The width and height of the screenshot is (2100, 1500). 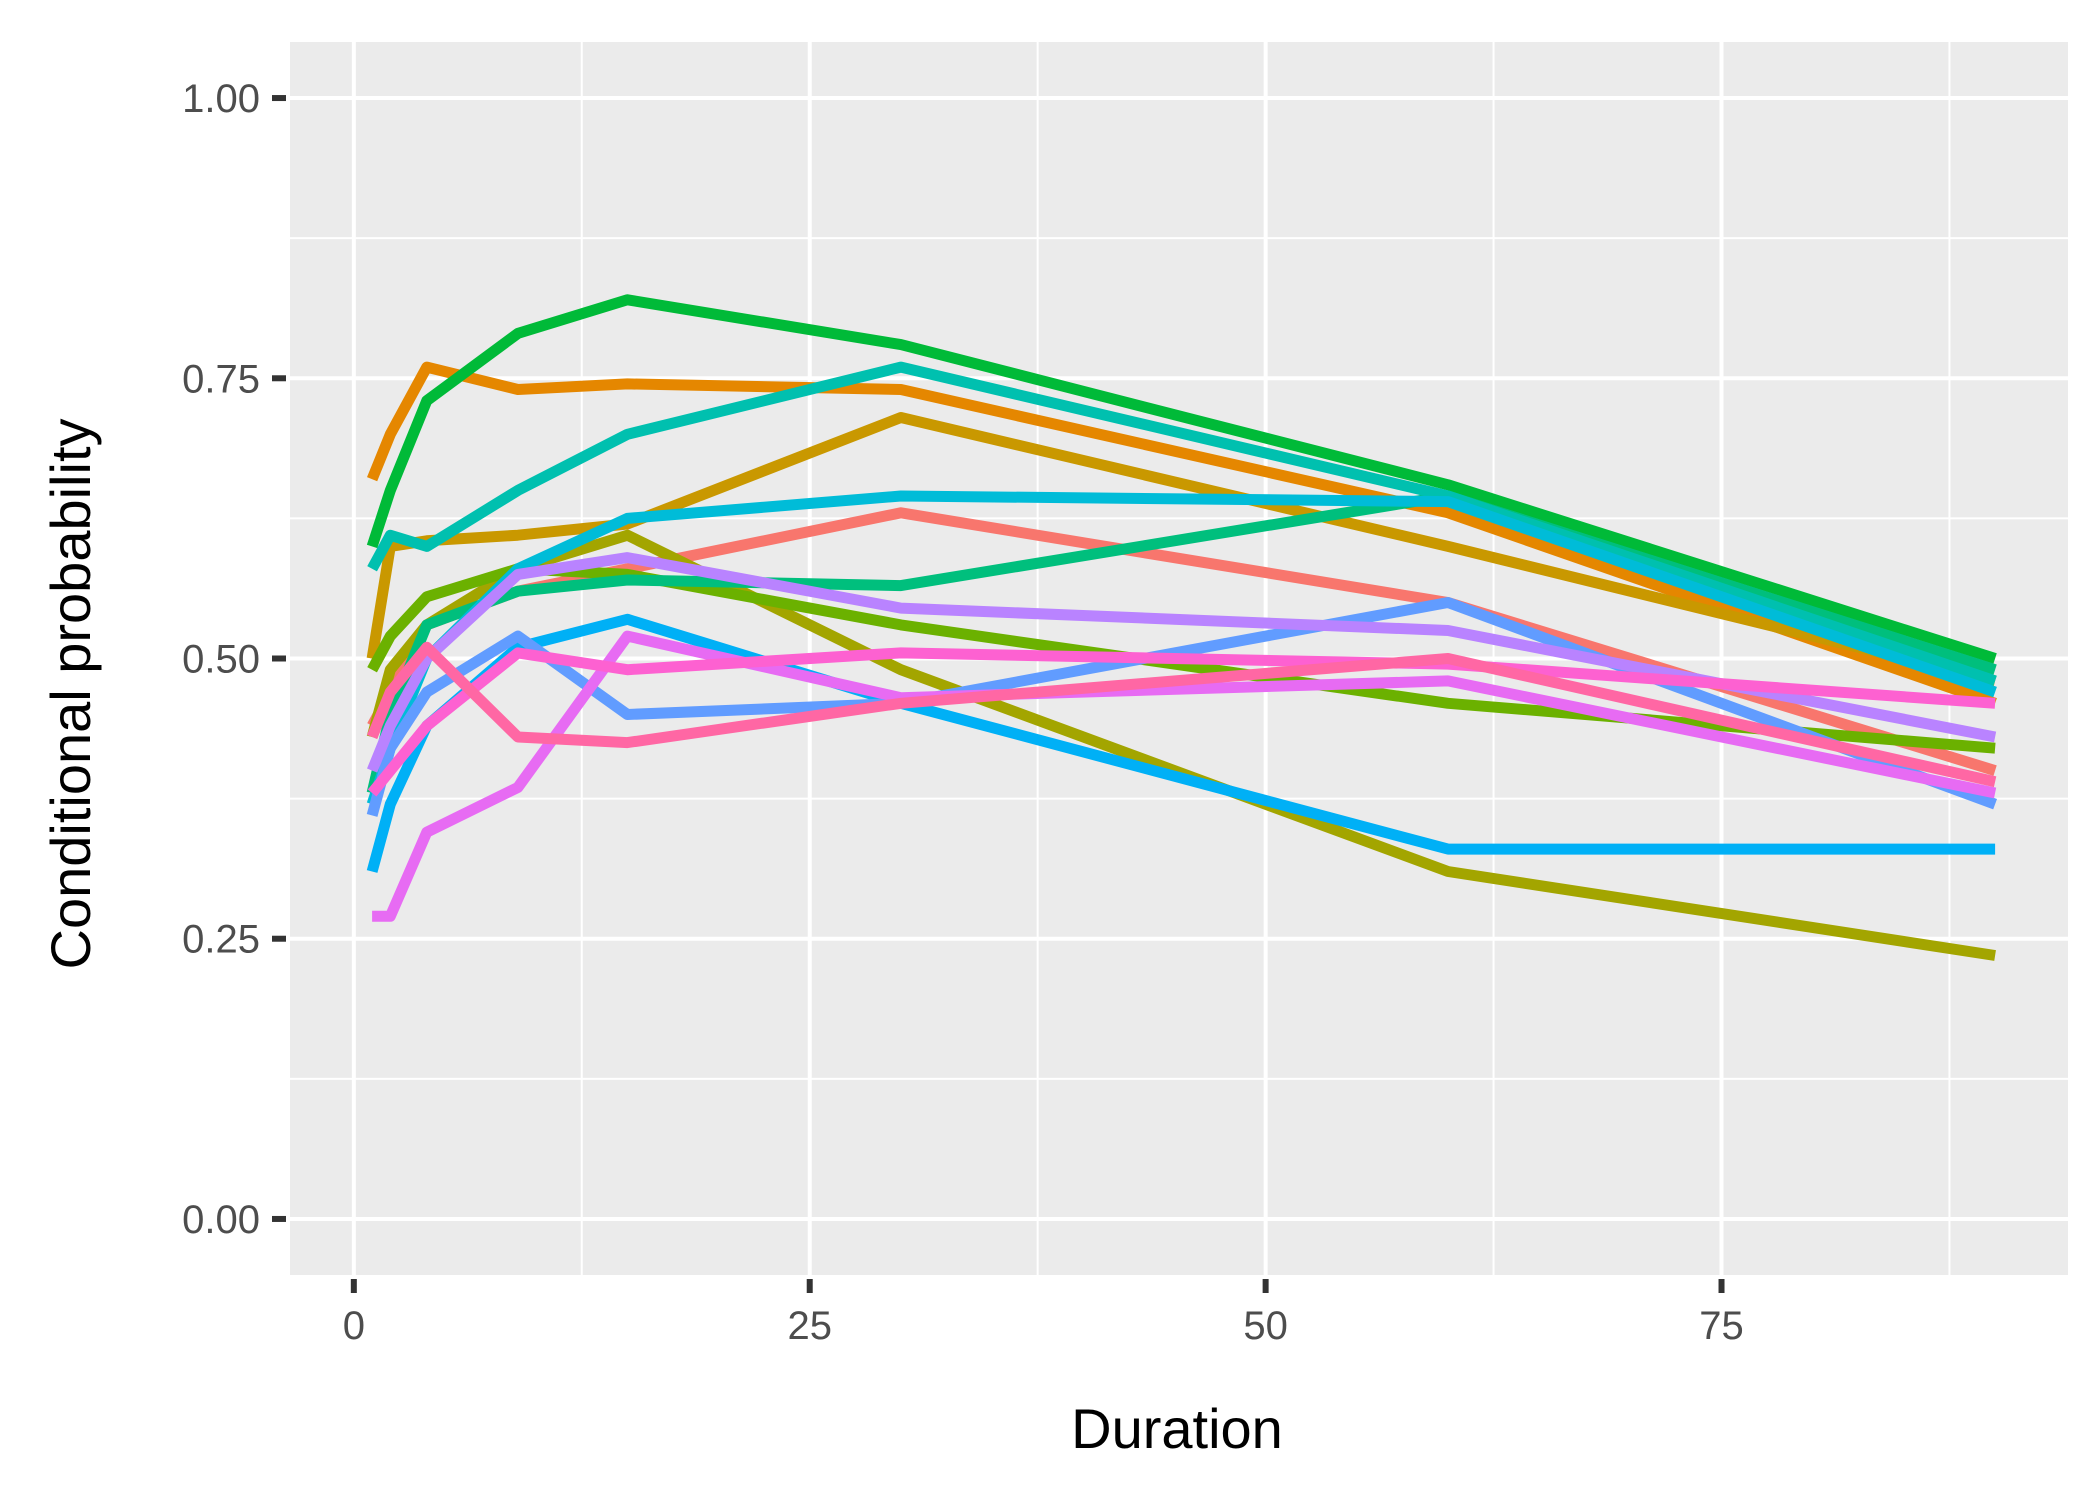 I want to click on x-tick-label: 50, so click(x=1265, y=1326).